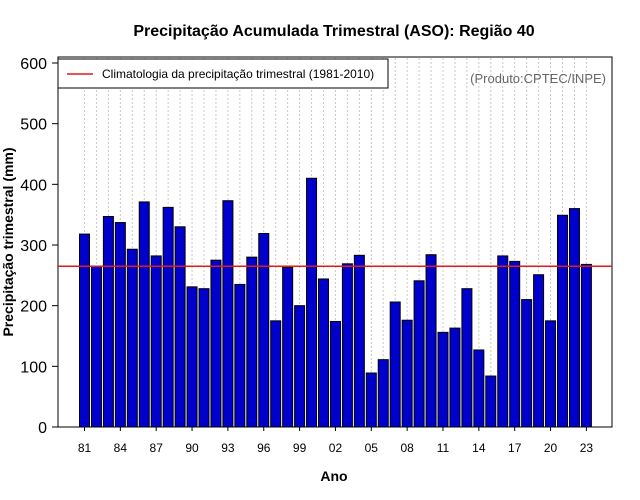 The image size is (640, 500). What do you see at coordinates (383, 393) in the screenshot?
I see `bar-2006` at bounding box center [383, 393].